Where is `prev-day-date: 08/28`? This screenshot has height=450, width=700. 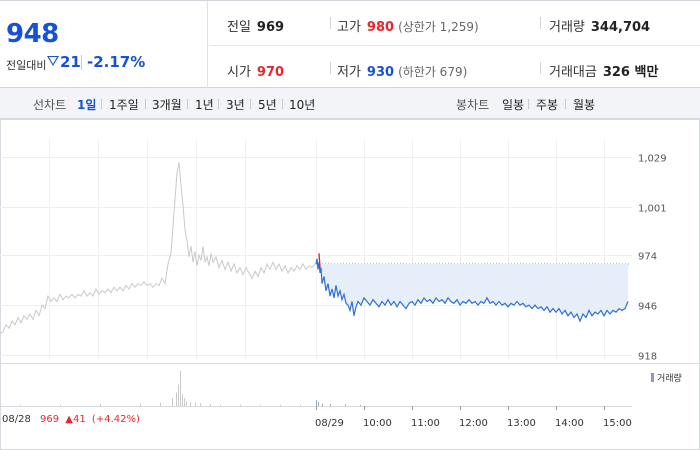
prev-day-date: 08/28 is located at coordinates (16, 419).